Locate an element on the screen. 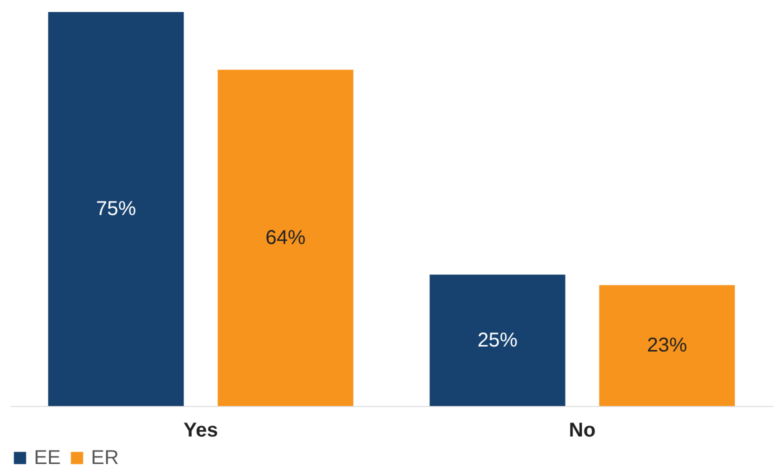 This screenshot has height=474, width=783. legend-label: ER is located at coordinates (105, 458).